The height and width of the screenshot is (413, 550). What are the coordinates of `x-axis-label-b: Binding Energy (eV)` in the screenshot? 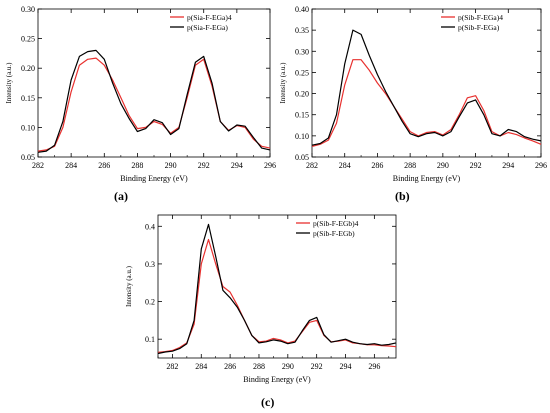 It's located at (427, 178).